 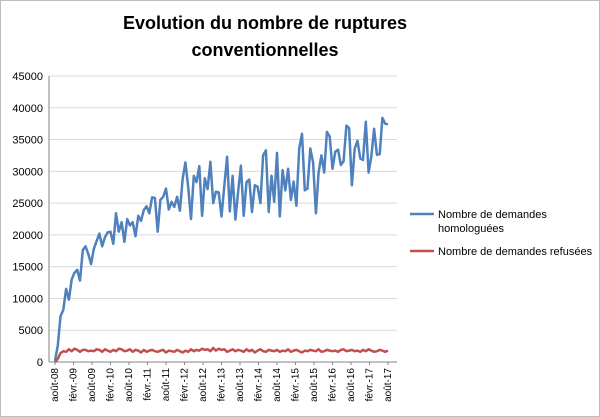 I want to click on x-tick-label: août-13, so click(x=240, y=385).